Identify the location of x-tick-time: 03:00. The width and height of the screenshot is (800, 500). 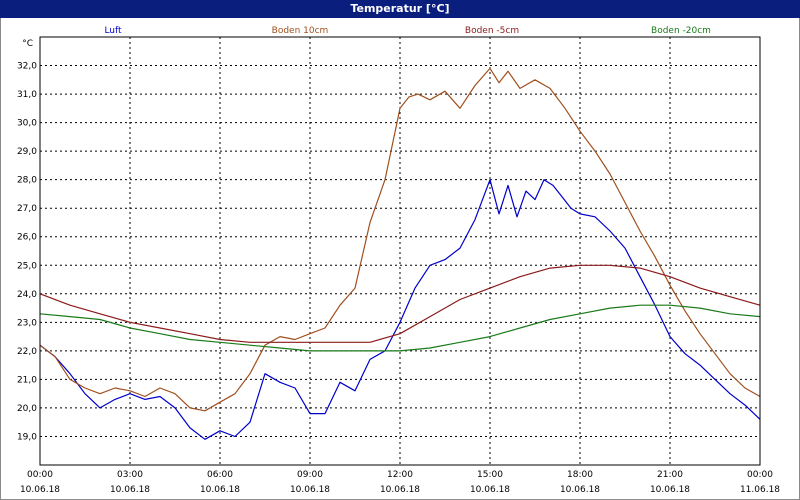
(130, 475).